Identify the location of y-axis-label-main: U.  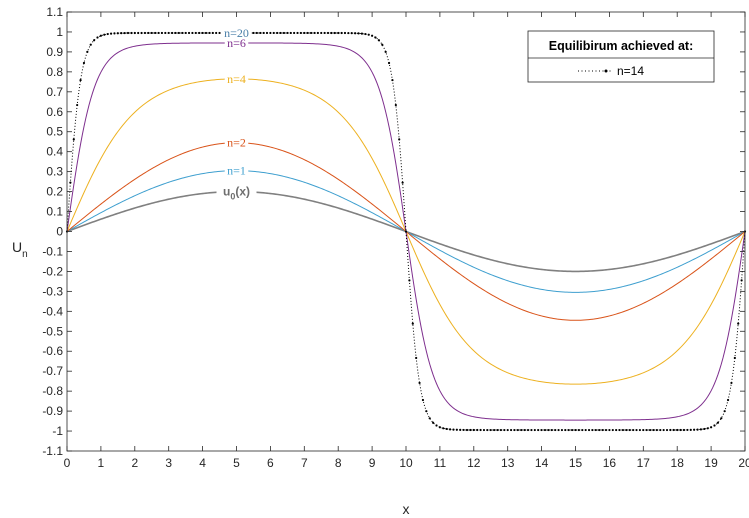
(17, 247).